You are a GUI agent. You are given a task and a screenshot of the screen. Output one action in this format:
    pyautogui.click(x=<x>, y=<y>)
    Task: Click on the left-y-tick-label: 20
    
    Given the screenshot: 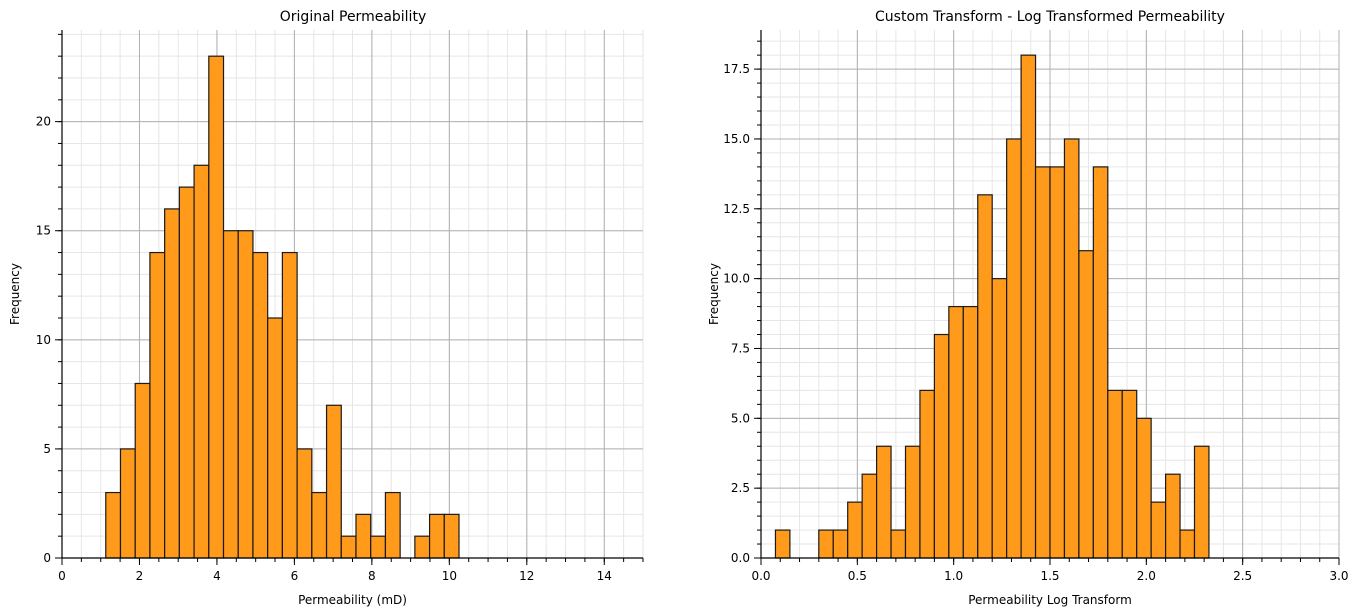 What is the action you would take?
    pyautogui.click(x=43, y=122)
    